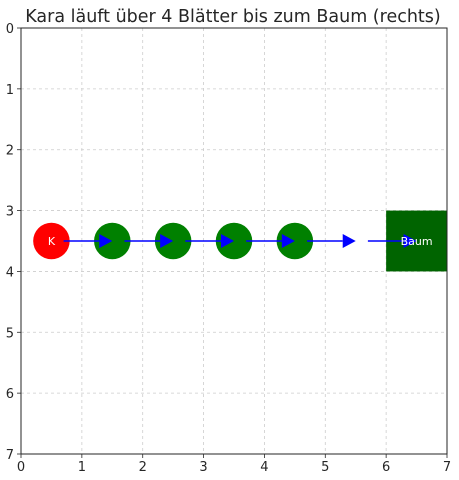 The image size is (459, 480). I want to click on y-tick-label: 1, so click(10, 90).